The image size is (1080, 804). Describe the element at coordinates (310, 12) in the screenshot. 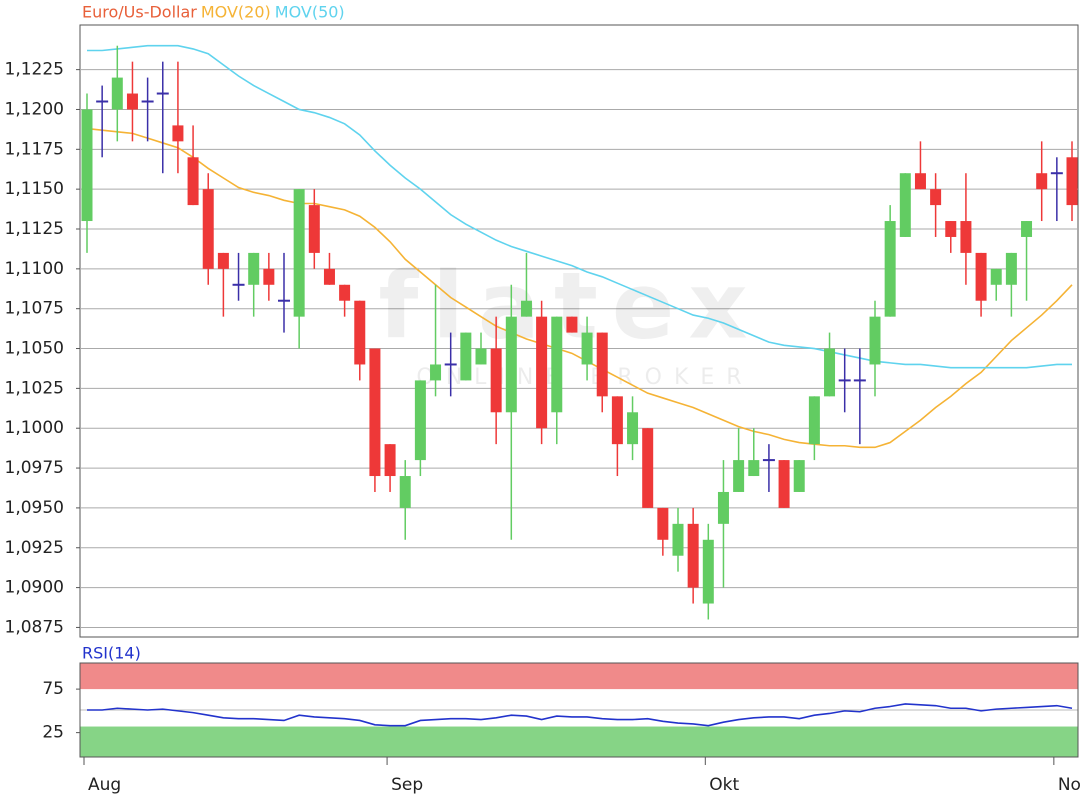

I see `legend-entry: MOV(50)` at that location.